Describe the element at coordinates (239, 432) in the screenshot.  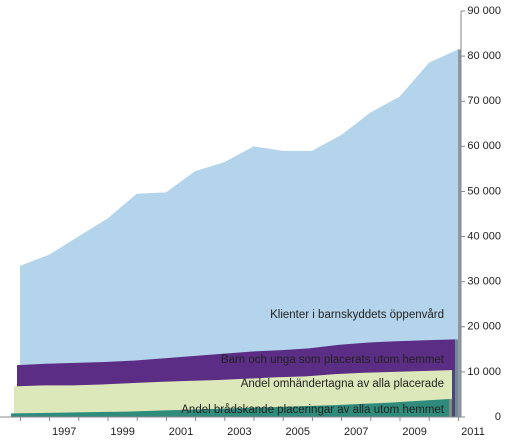
I see `x-tick-label: 2003` at that location.